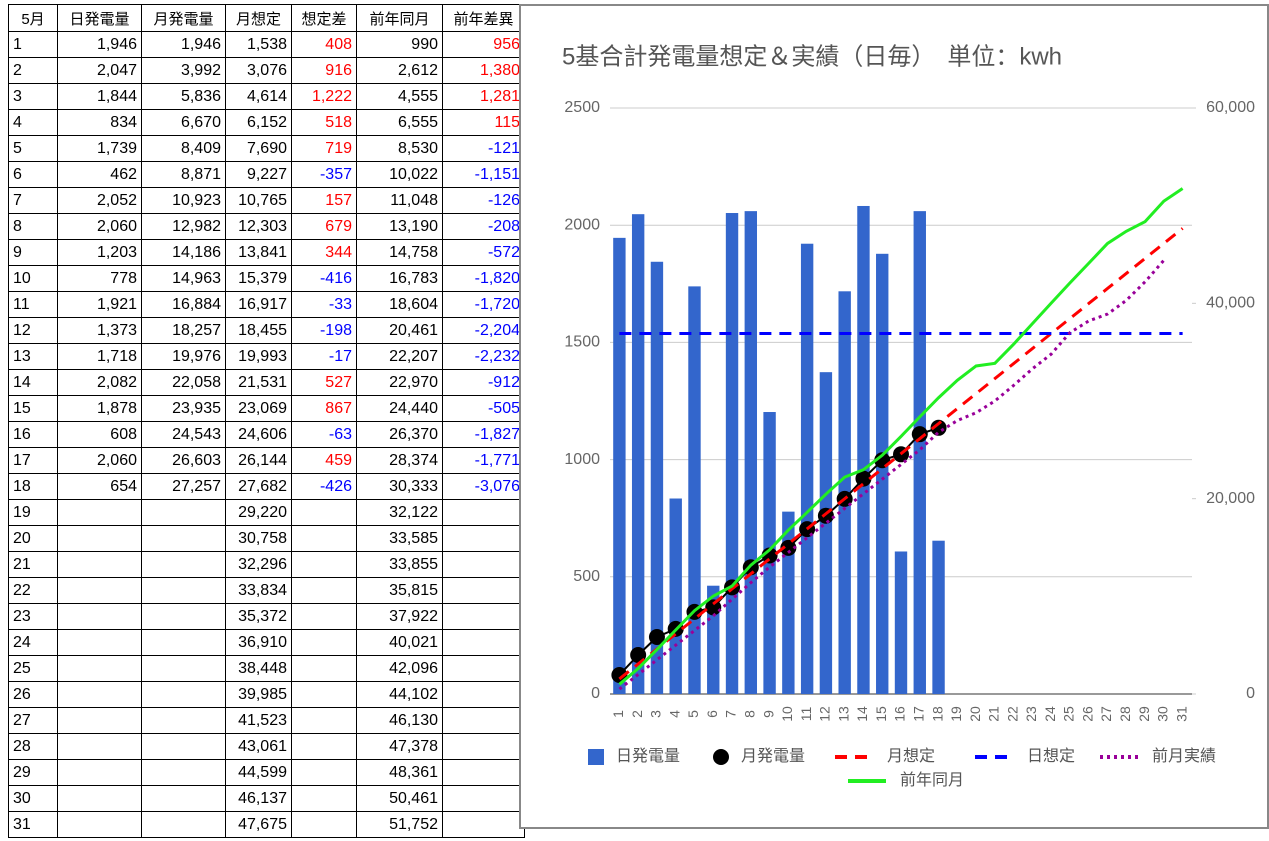  Describe the element at coordinates (258, 434) in the screenshot. I see `cell: 24,606` at that location.